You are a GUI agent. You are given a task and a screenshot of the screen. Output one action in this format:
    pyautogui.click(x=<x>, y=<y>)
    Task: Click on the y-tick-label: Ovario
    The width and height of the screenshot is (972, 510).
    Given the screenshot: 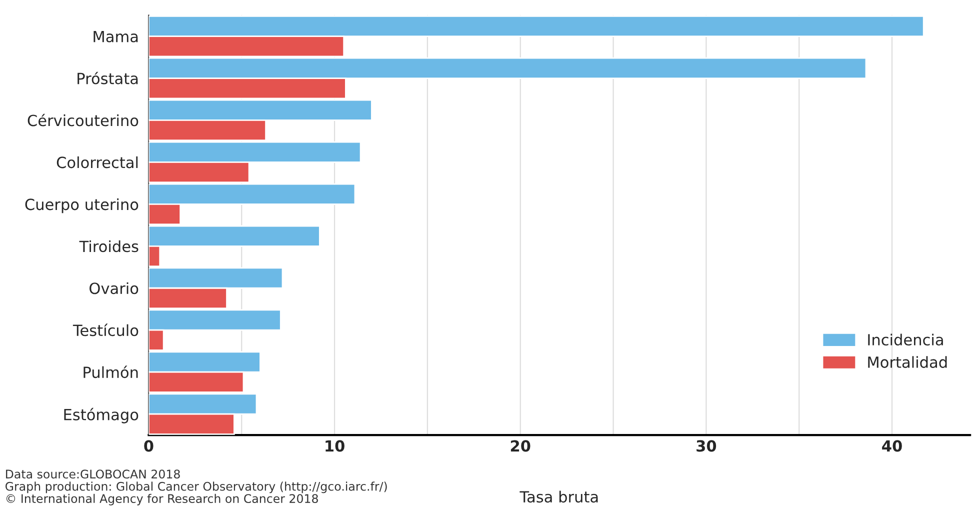 What is the action you would take?
    pyautogui.click(x=114, y=288)
    